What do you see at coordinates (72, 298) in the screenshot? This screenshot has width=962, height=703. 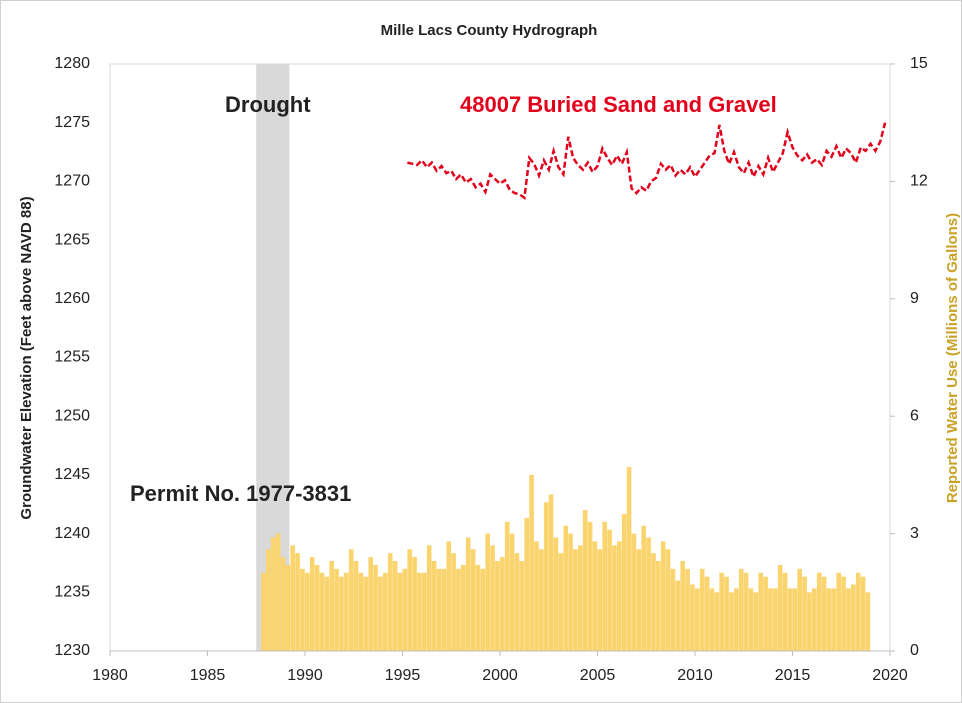 I see `y-tick-label: 1260` at bounding box center [72, 298].